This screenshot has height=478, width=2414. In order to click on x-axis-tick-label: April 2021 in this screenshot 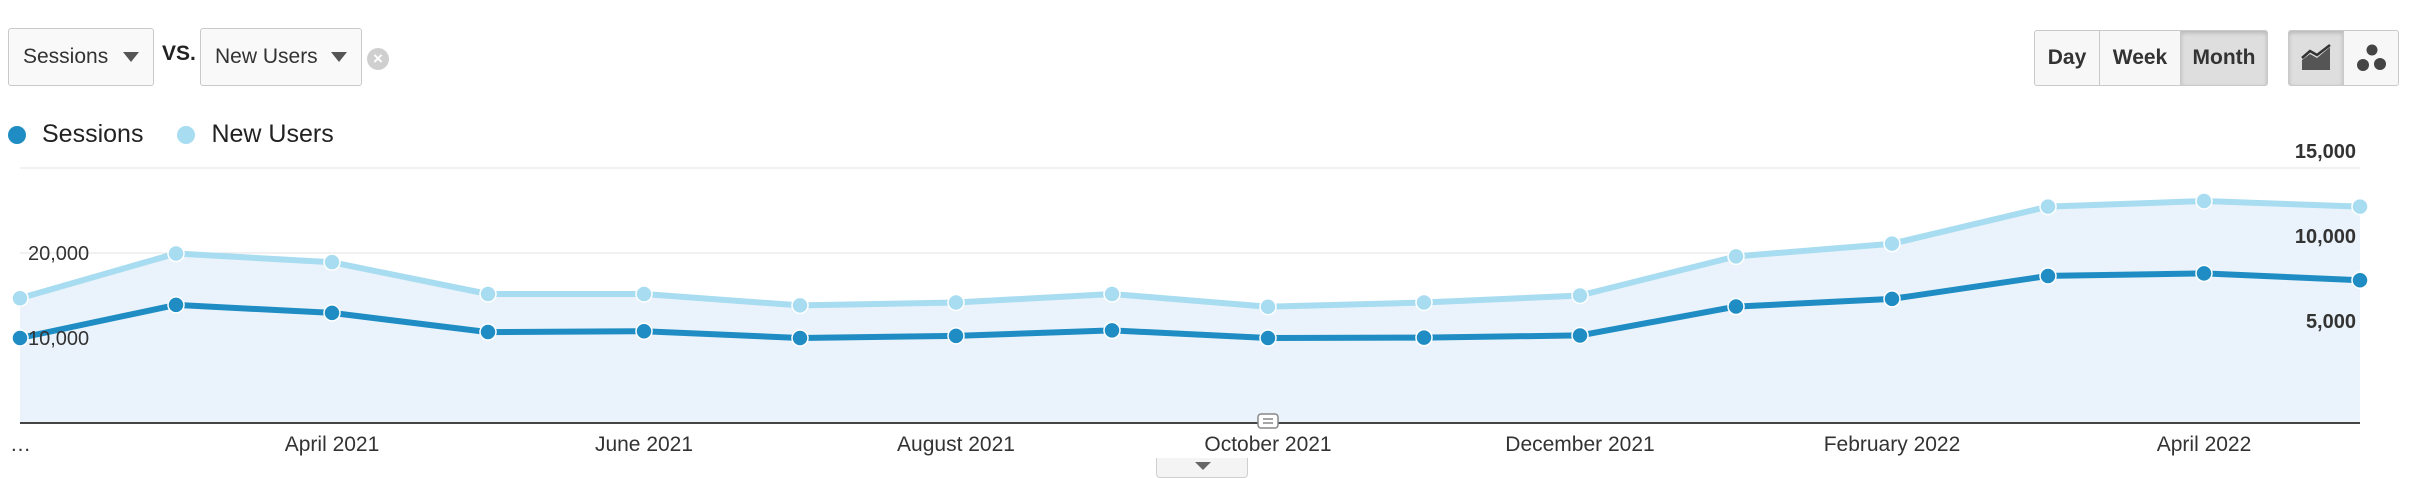, I will do `click(332, 444)`.